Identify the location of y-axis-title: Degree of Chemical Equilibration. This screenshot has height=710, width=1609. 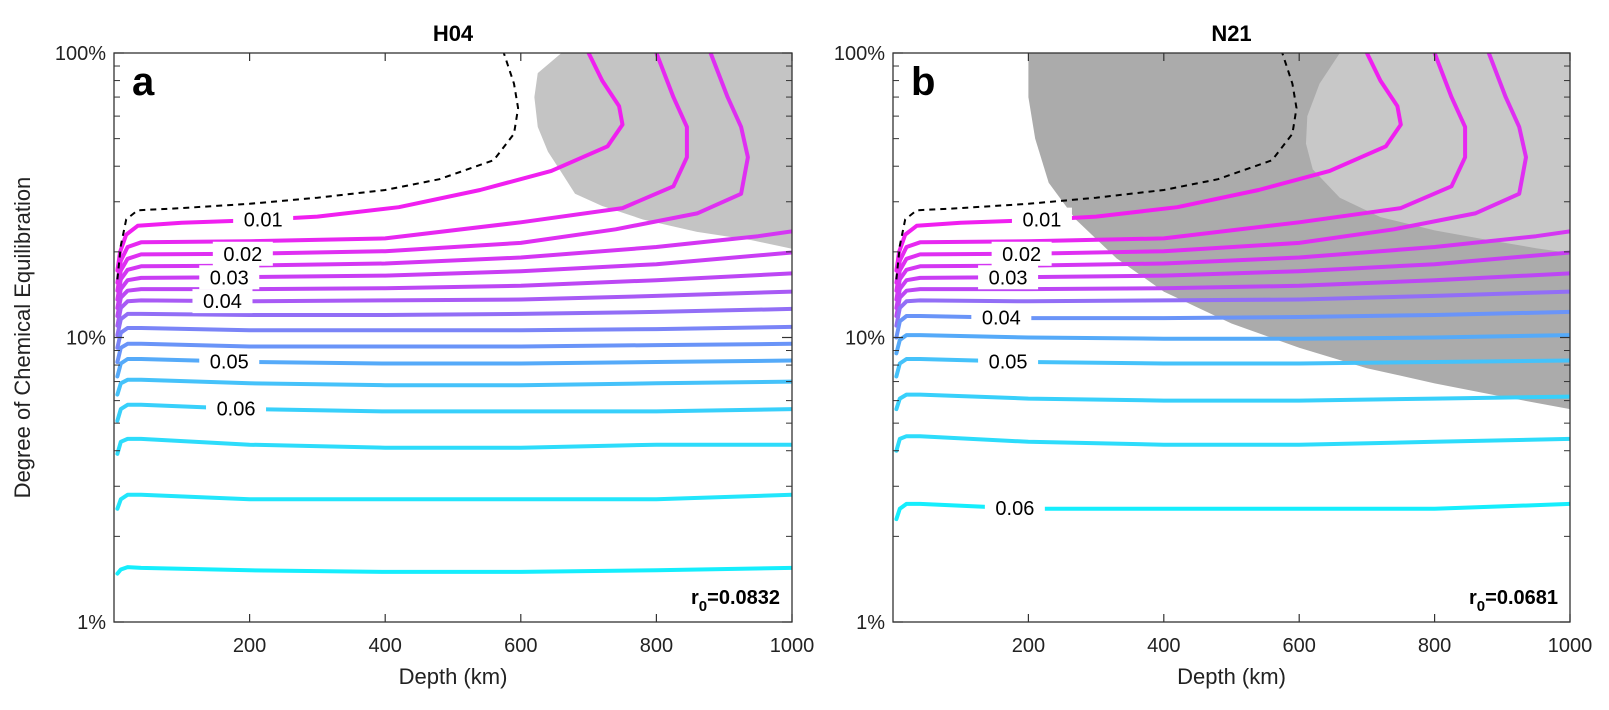
(22, 338).